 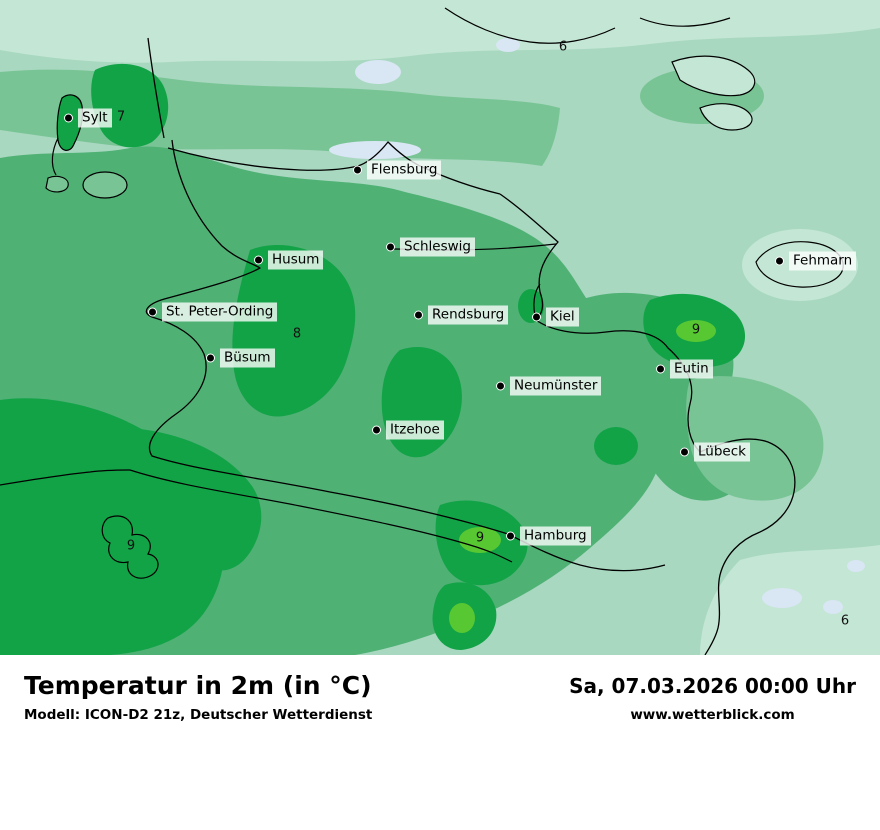 What do you see at coordinates (616, 446) in the screenshot?
I see `patch-east-small` at bounding box center [616, 446].